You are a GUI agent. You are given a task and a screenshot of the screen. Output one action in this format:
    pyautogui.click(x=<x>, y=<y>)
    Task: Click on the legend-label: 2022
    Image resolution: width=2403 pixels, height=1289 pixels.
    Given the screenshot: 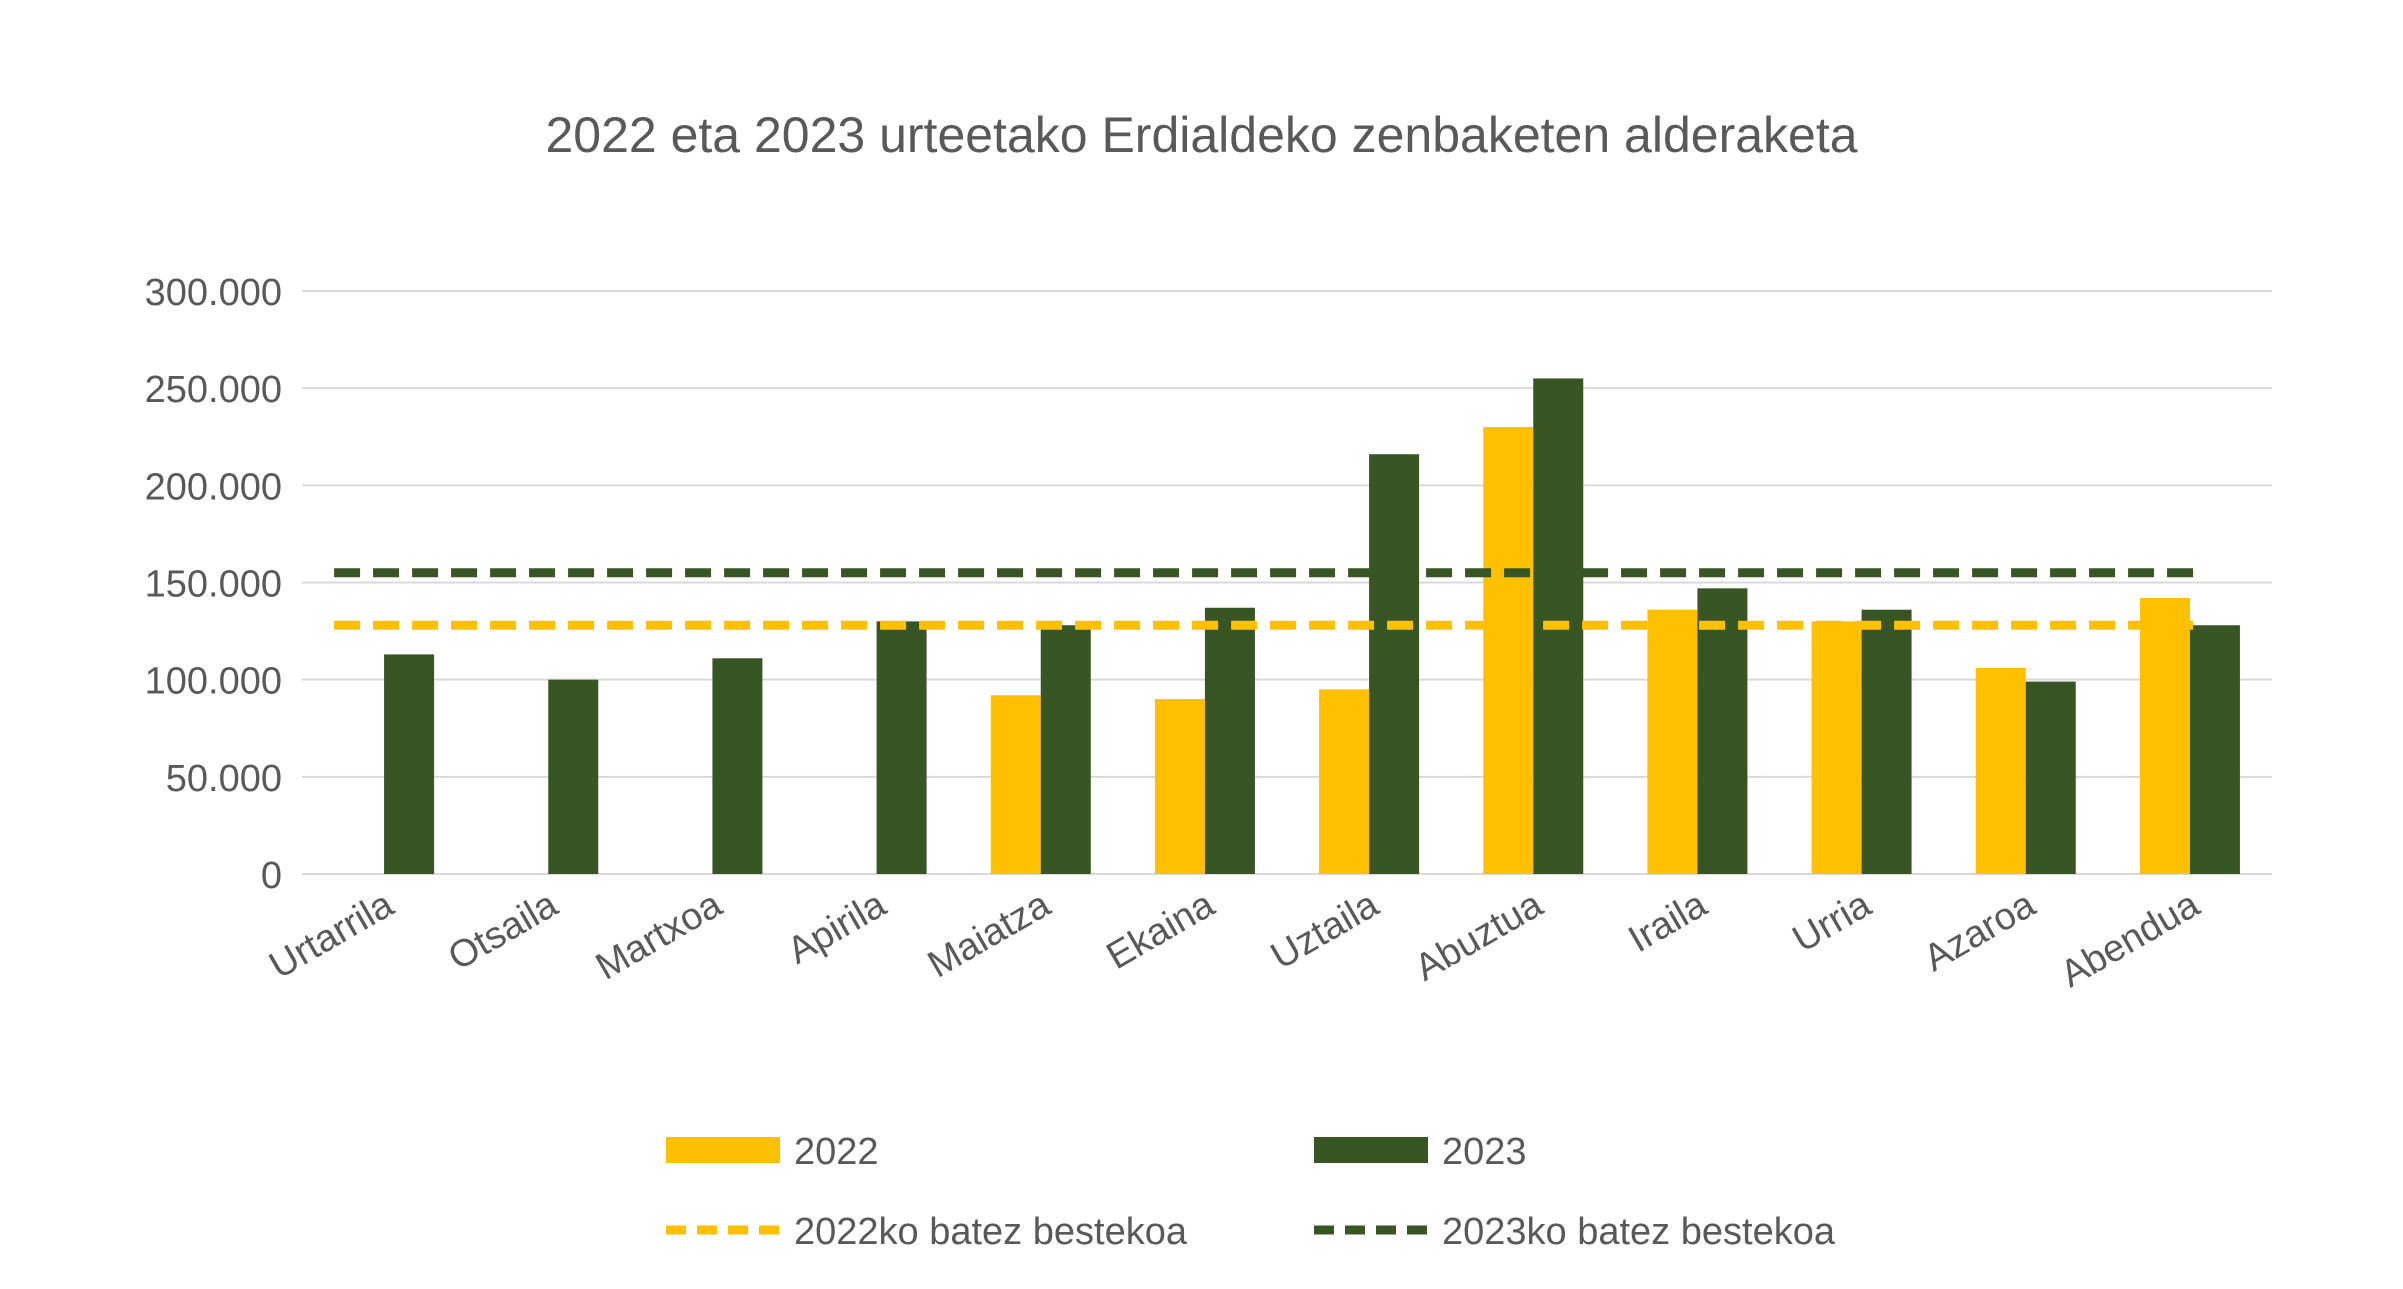 What is the action you would take?
    pyautogui.click(x=836, y=1152)
    